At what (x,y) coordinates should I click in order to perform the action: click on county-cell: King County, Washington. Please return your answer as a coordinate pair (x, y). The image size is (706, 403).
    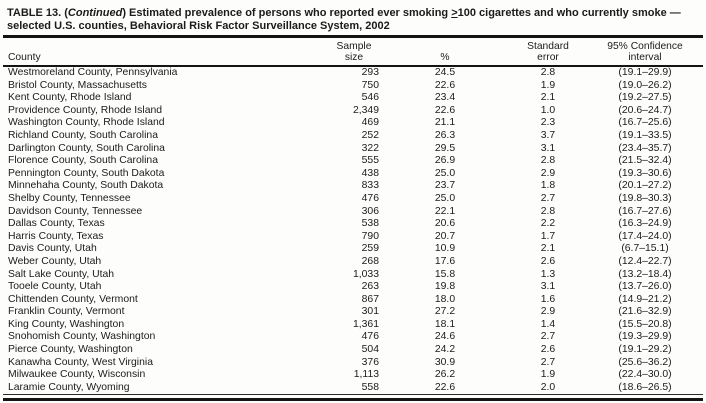
    Looking at the image, I should click on (66, 324).